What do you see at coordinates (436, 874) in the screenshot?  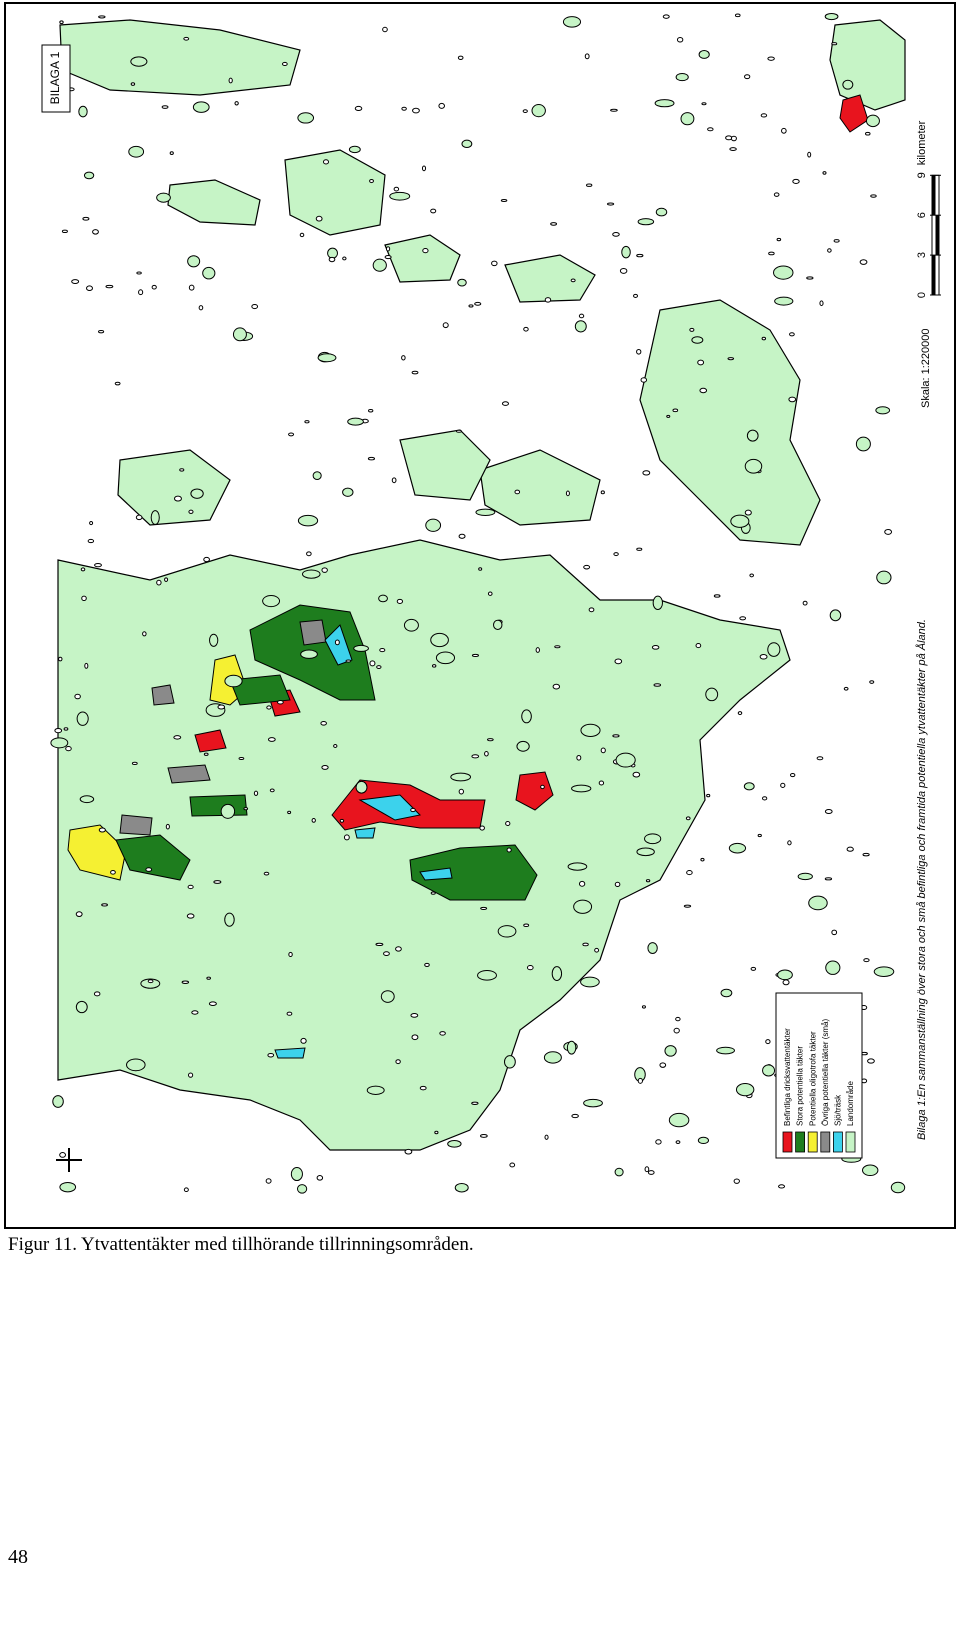 I see `lake` at bounding box center [436, 874].